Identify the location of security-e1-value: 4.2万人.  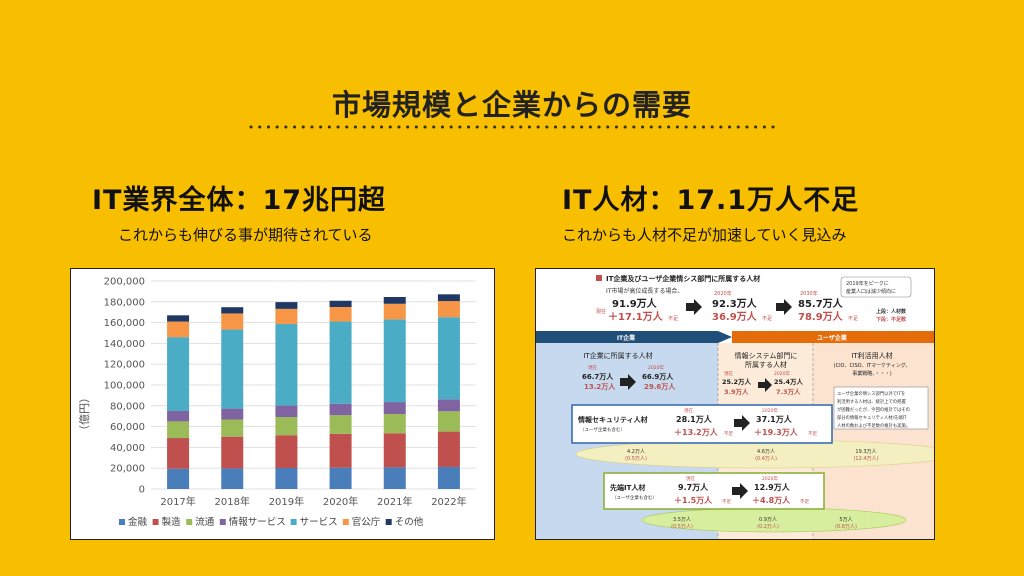
(636, 452).